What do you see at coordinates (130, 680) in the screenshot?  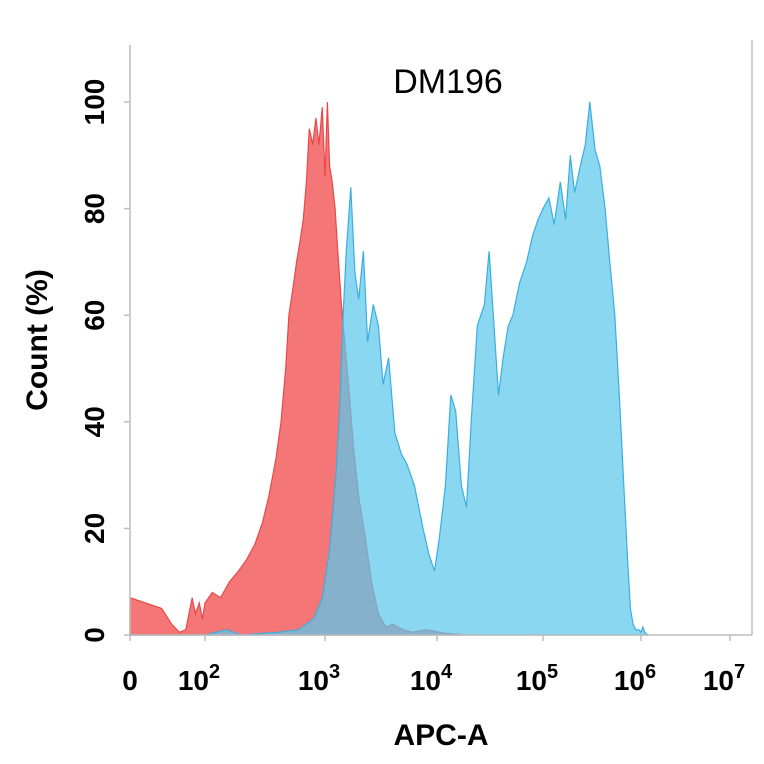 I see `x-tick-label: 0` at bounding box center [130, 680].